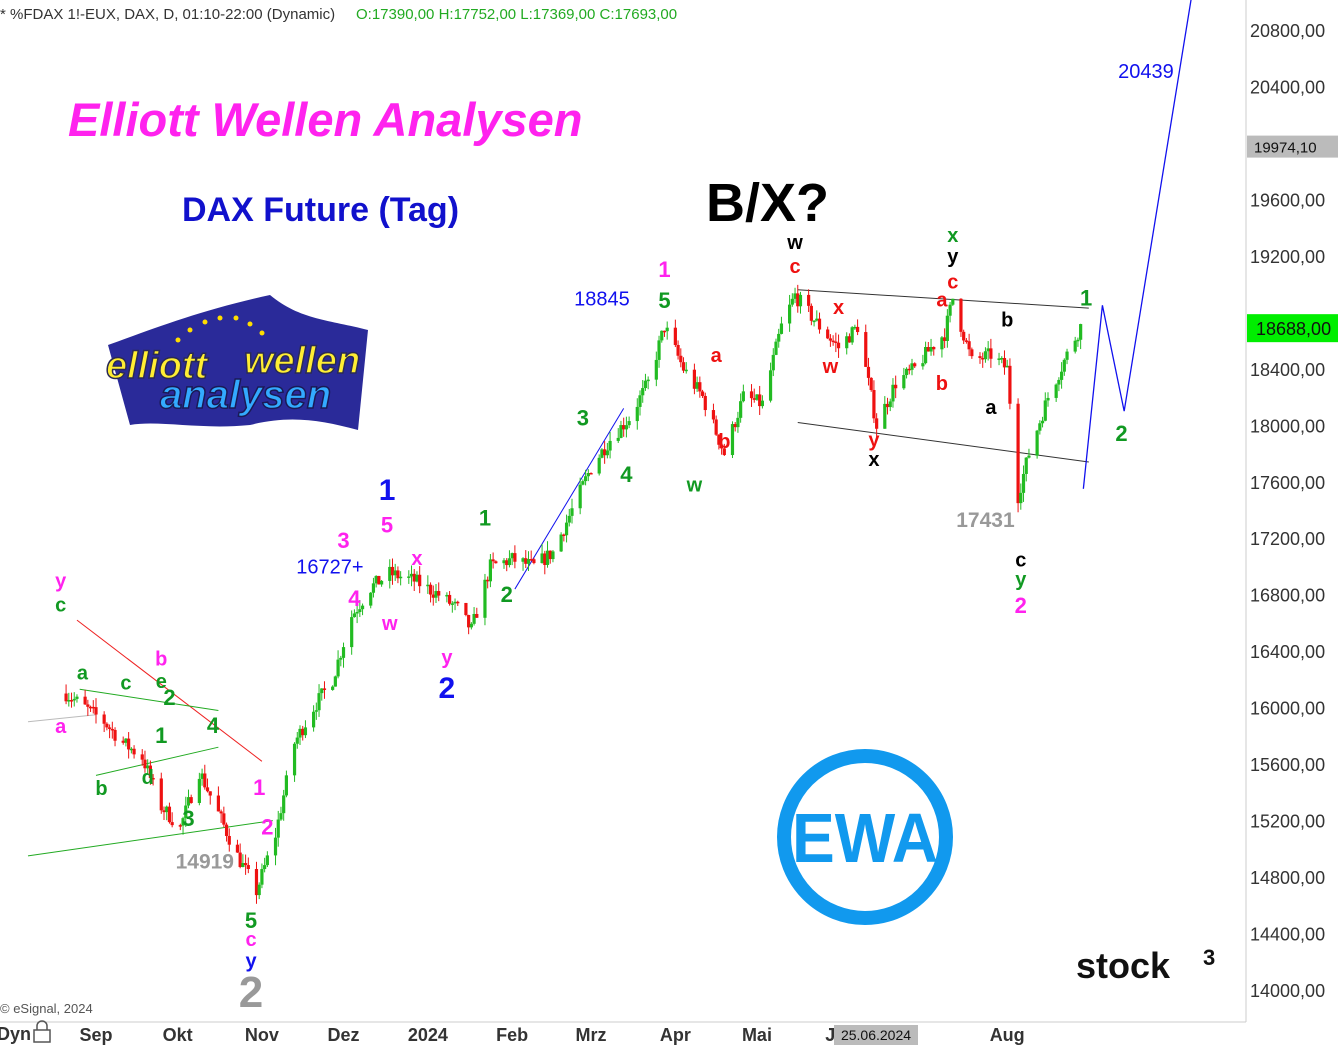 The width and height of the screenshot is (1338, 1050). Describe the element at coordinates (1123, 965) in the screenshot. I see `stock3-text: stock` at that location.